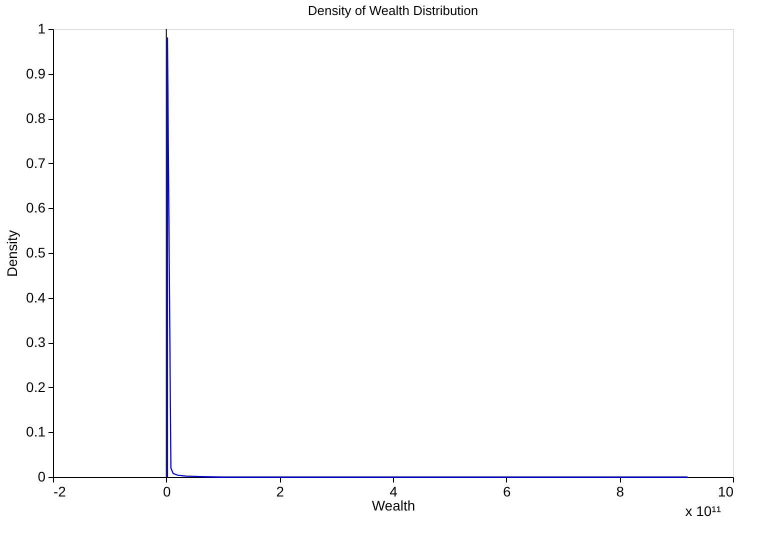 This screenshot has height=547, width=766. Describe the element at coordinates (42, 476) in the screenshot. I see `y-tick-label: 0` at that location.